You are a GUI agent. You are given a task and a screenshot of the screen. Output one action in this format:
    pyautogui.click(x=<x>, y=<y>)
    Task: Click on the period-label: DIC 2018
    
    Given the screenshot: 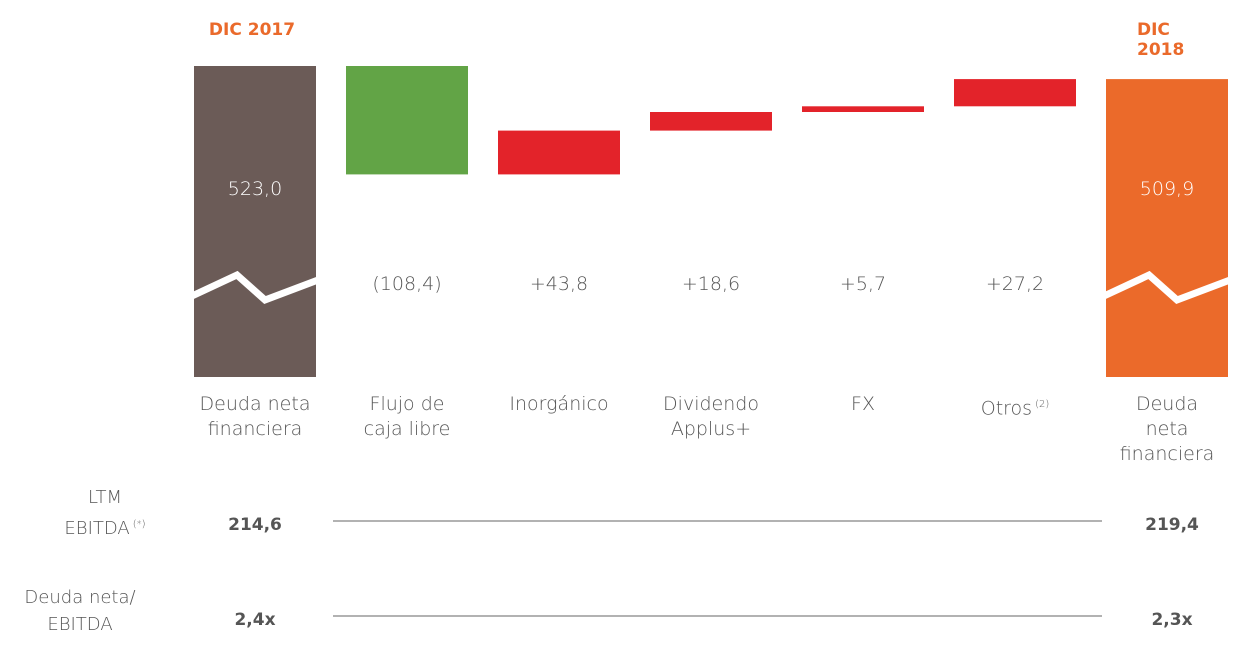 What is the action you would take?
    pyautogui.click(x=1161, y=40)
    